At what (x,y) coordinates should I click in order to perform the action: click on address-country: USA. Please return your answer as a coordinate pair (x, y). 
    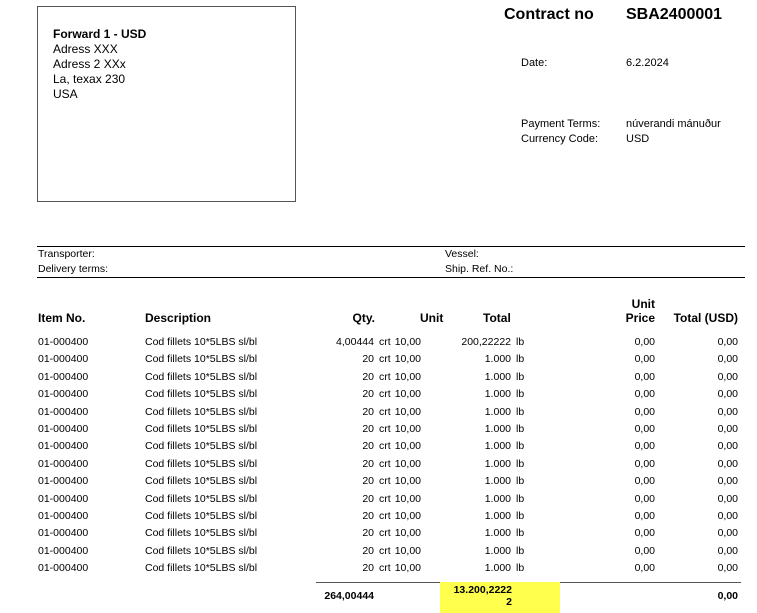
    Looking at the image, I should click on (65, 94).